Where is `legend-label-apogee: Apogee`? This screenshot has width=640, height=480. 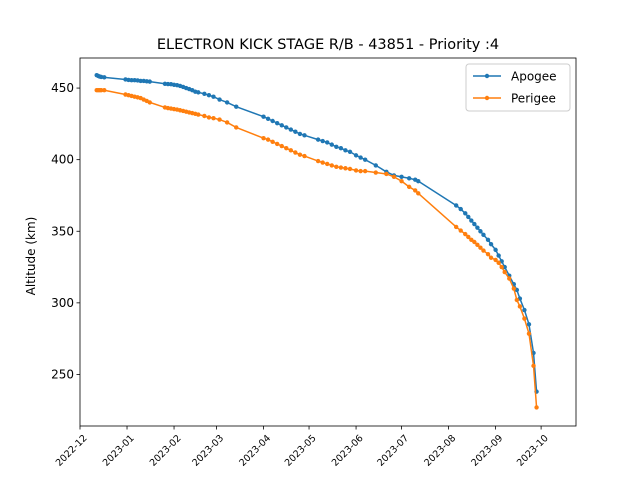
legend-label-apogee: Apogee is located at coordinates (534, 77).